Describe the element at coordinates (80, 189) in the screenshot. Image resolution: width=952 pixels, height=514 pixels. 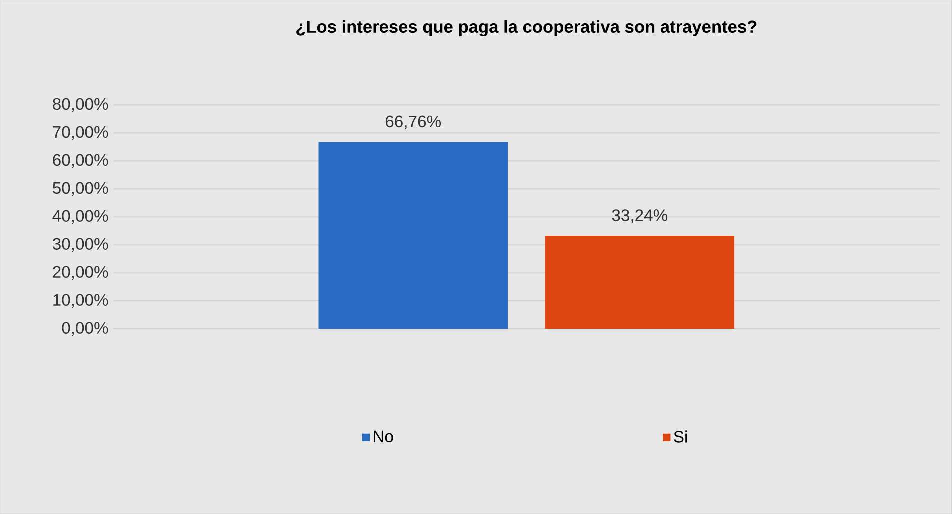
I see `y-tick-label: 50,00%` at that location.